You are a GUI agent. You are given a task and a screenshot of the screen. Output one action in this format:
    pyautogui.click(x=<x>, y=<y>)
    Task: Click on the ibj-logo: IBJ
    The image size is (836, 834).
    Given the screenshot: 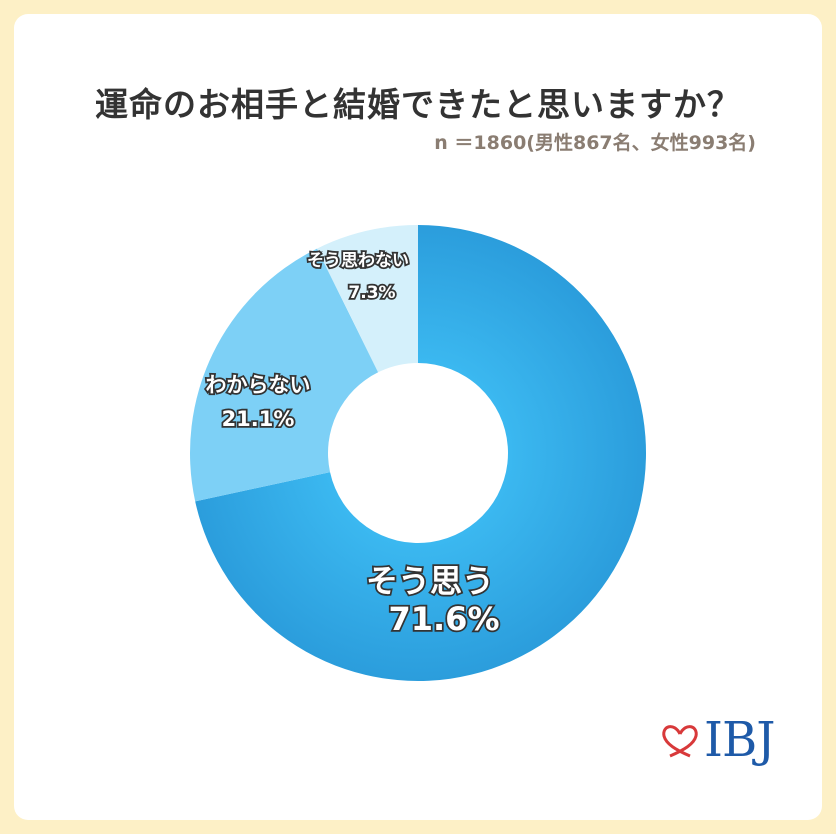 What is the action you would take?
    pyautogui.click(x=717, y=740)
    